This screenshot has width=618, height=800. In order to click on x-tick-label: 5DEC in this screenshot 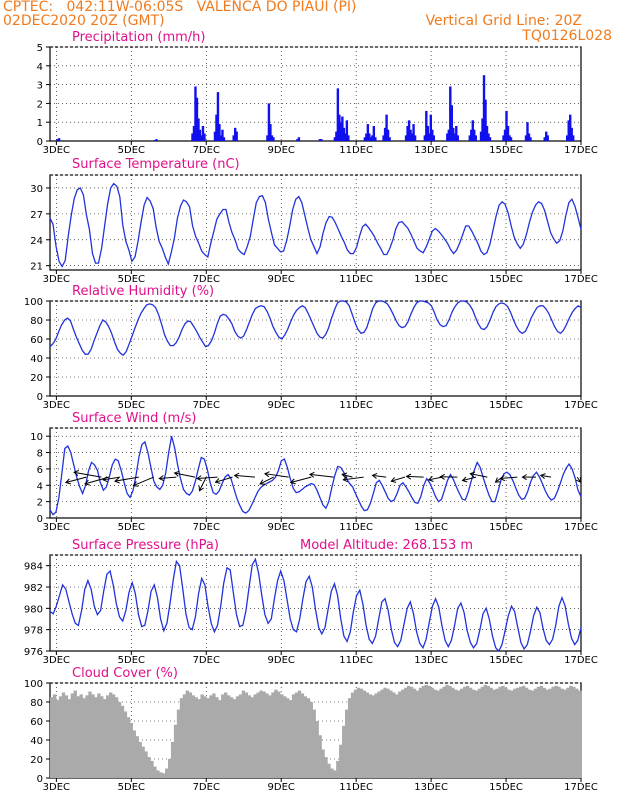, I will do `click(131, 660)`.